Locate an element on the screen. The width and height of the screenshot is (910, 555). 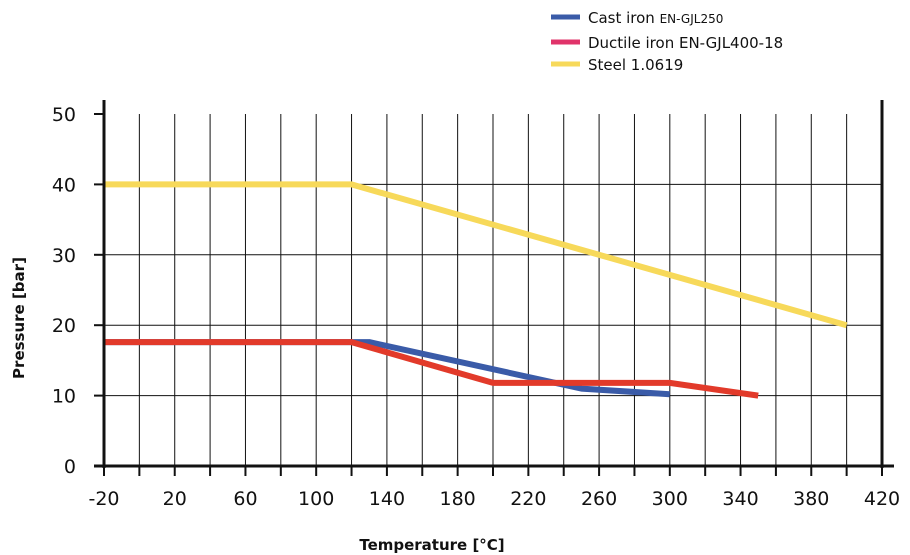
y-tick-label: 30 is located at coordinates (64, 256).